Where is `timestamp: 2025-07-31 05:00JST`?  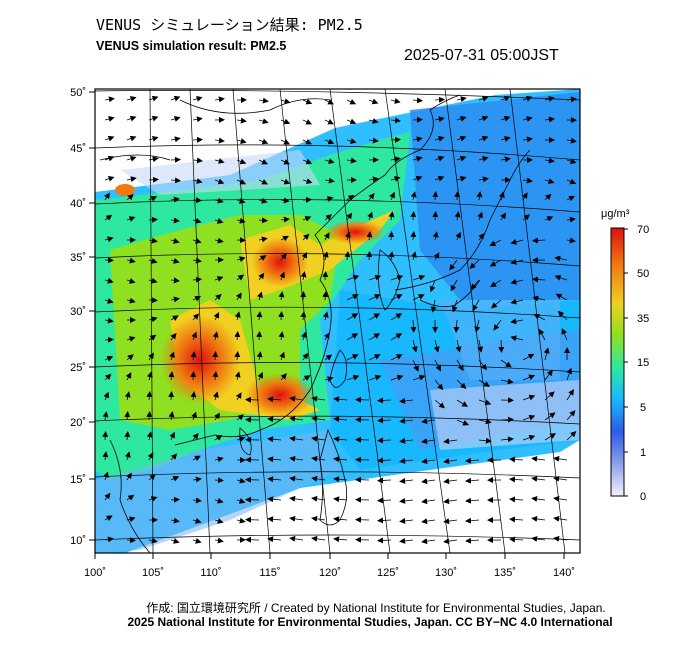 timestamp: 2025-07-31 05:00JST is located at coordinates (481, 55).